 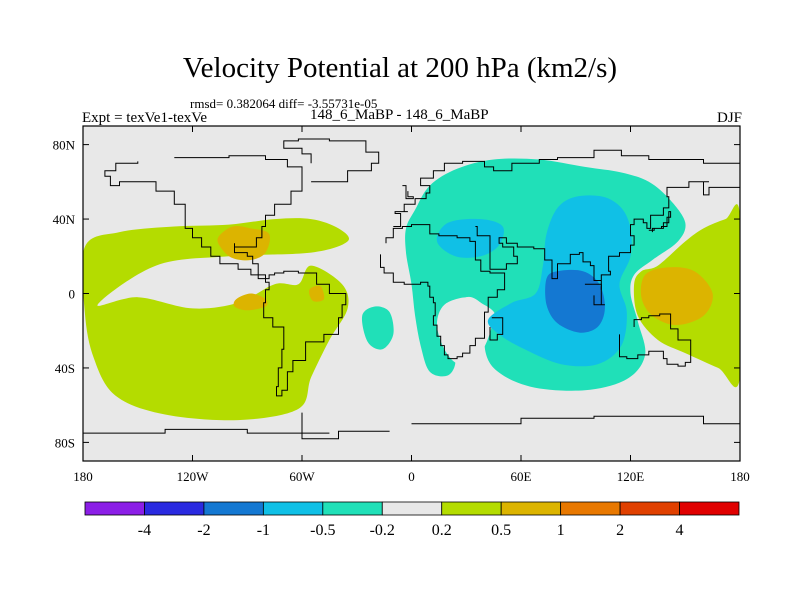 I want to click on experiment-label: Expt = texVe1-texVe, so click(x=145, y=118).